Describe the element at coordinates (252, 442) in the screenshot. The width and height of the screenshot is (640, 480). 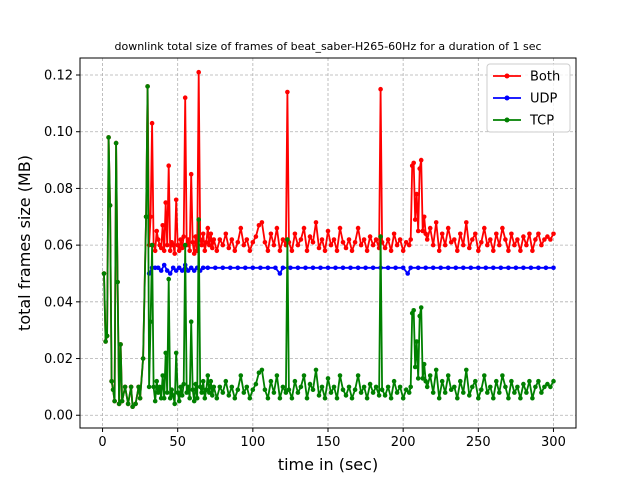
I see `x-tick-label: 100` at that location.